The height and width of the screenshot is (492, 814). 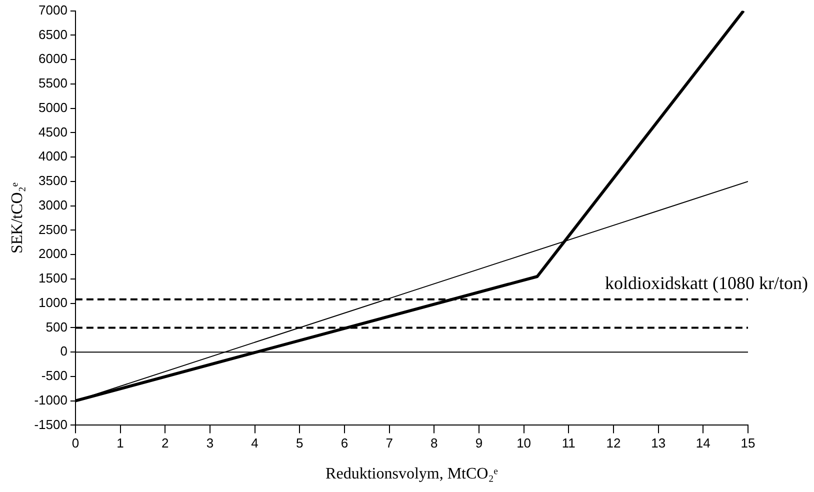 I want to click on y-tick-label: 5500, so click(x=53, y=83).